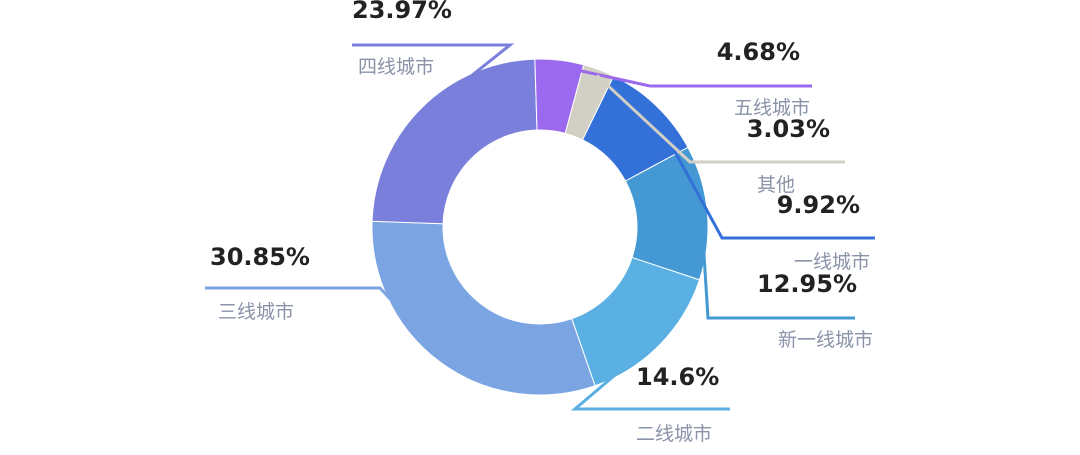 The height and width of the screenshot is (455, 1080). I want to click on slice-percent-label-0: 9.92%, so click(818, 205).